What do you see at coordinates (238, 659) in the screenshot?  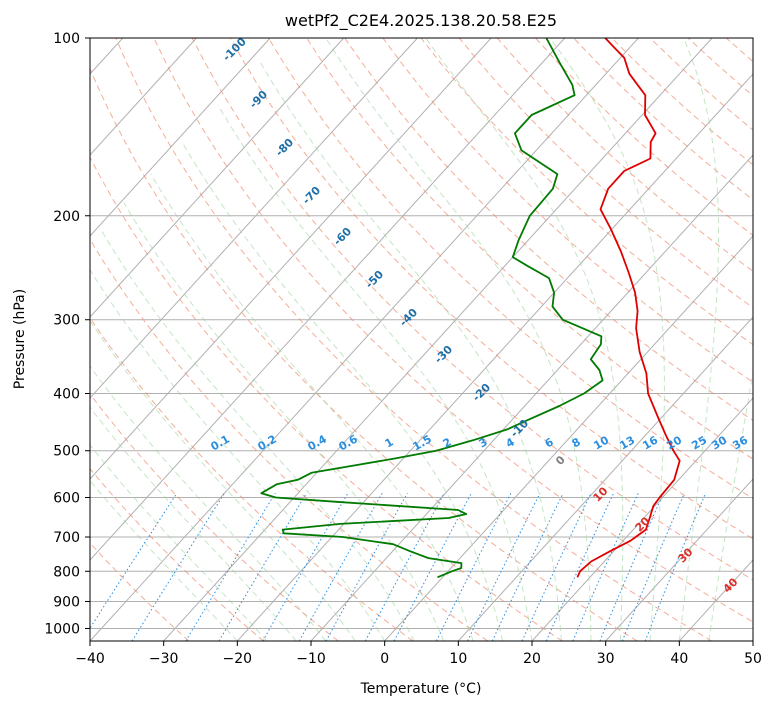 I see `x-tick-label: −20` at bounding box center [238, 659].